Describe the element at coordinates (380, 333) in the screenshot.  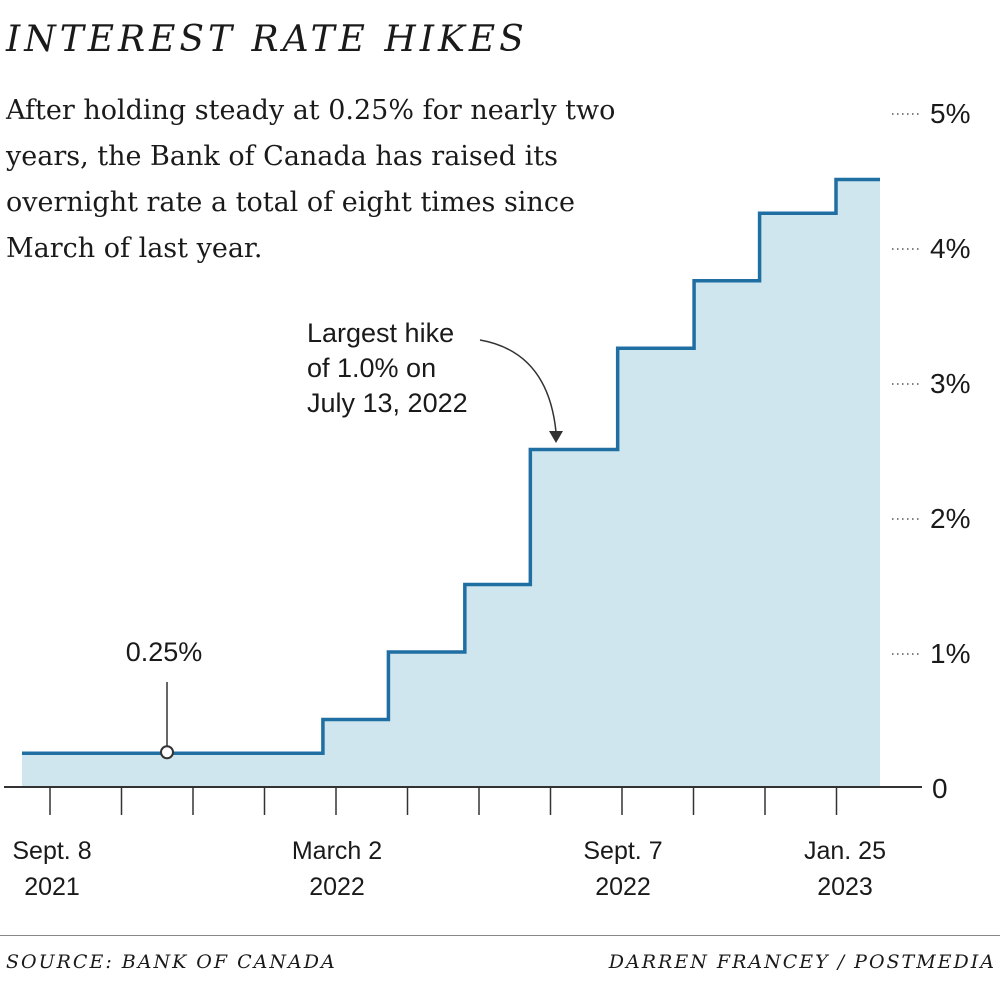
I see `callout-label-largest-hike: Largest hike` at that location.